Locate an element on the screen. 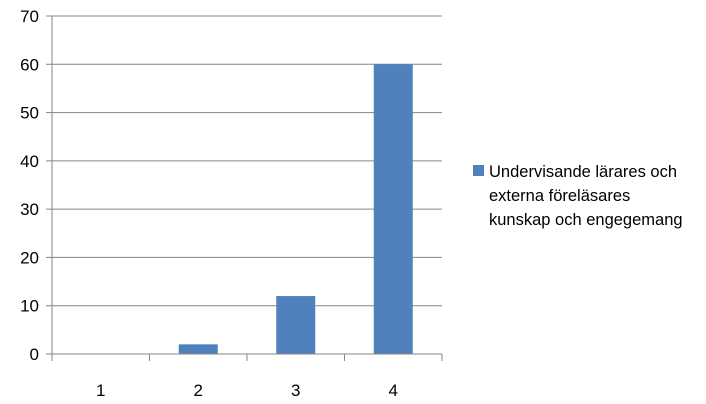 The width and height of the screenshot is (706, 404). y-tick-label: 50 is located at coordinates (29, 113).